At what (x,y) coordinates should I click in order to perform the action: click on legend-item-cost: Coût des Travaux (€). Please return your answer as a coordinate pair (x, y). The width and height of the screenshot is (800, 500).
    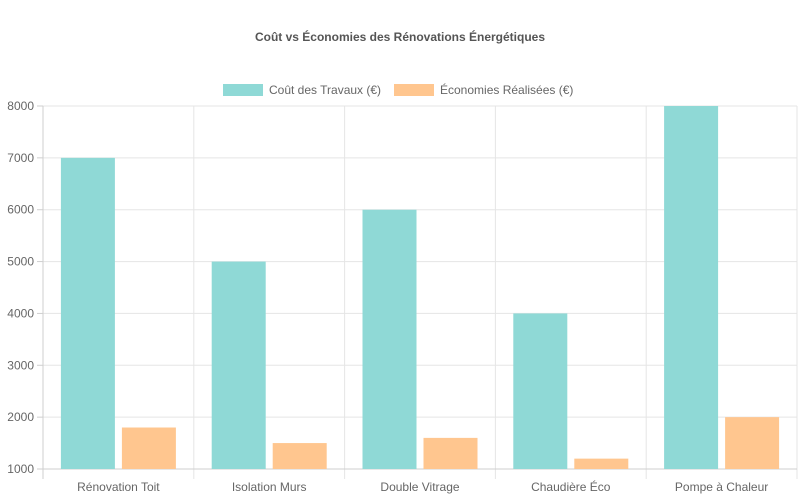
    Looking at the image, I should click on (302, 90).